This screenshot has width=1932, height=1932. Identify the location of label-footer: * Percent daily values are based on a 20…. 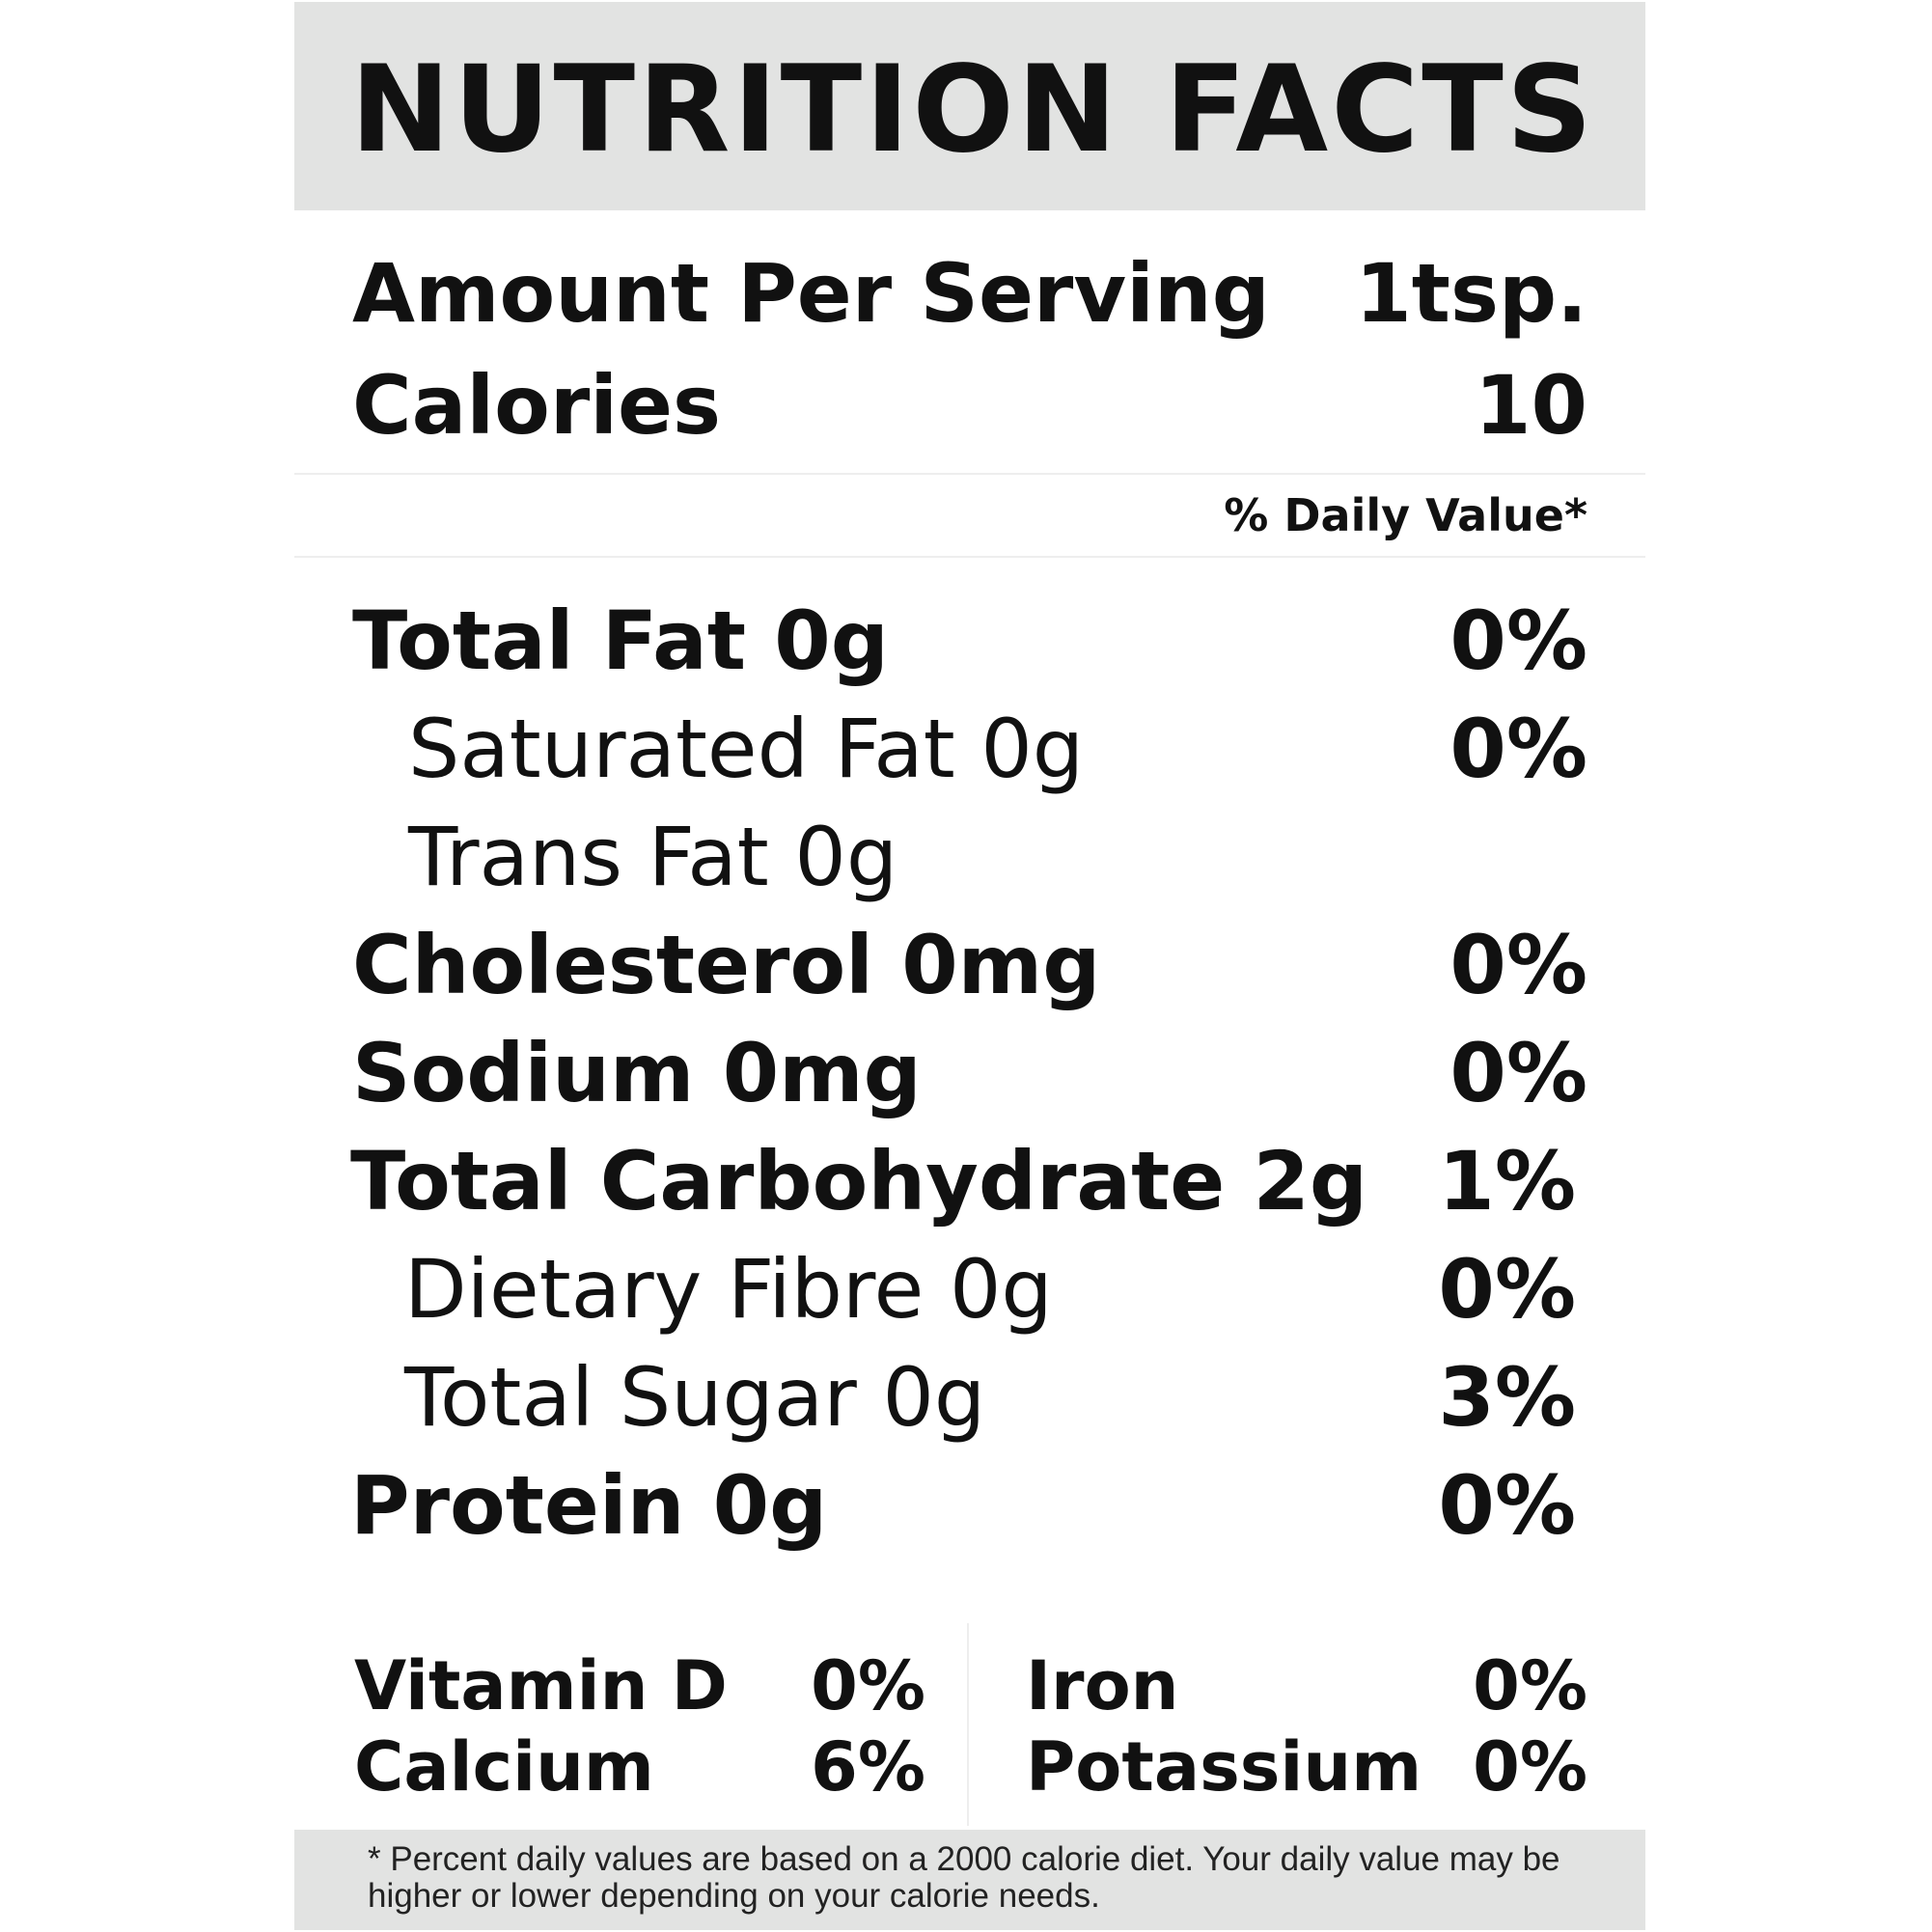
(969, 1880).